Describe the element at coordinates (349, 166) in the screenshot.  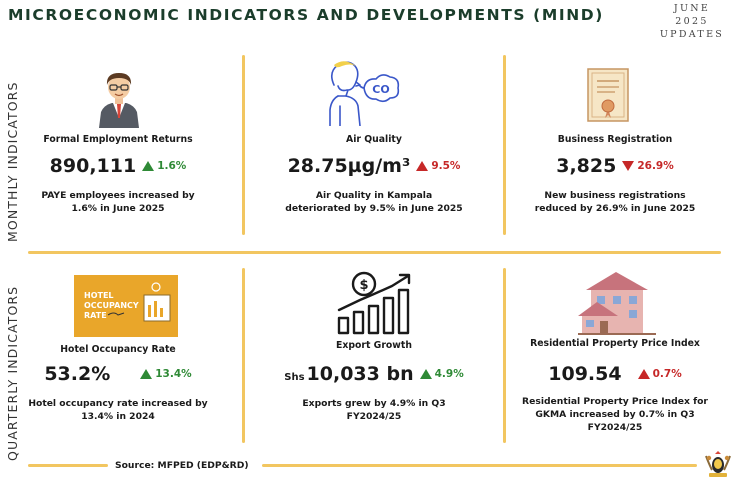
I see `indicator-value: 28.75µg/m³` at that location.